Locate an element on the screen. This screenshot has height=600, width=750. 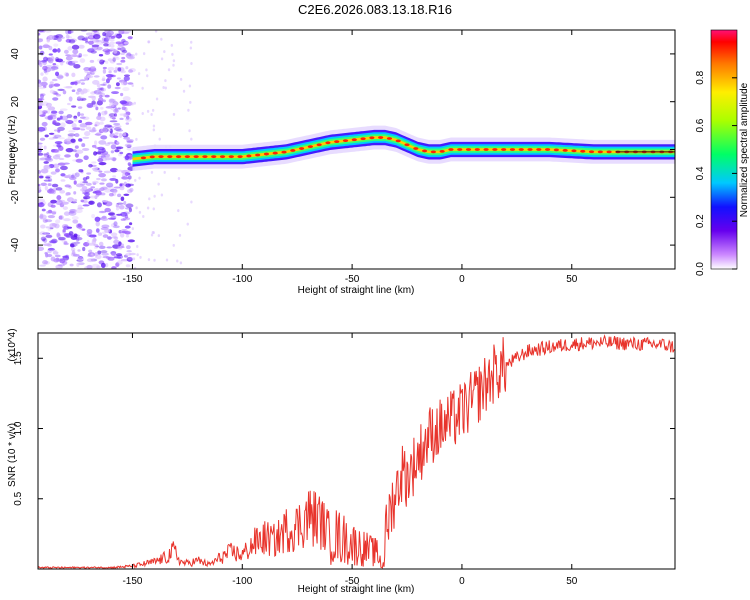
noise-speckle-layer is located at coordinates (115, 149).